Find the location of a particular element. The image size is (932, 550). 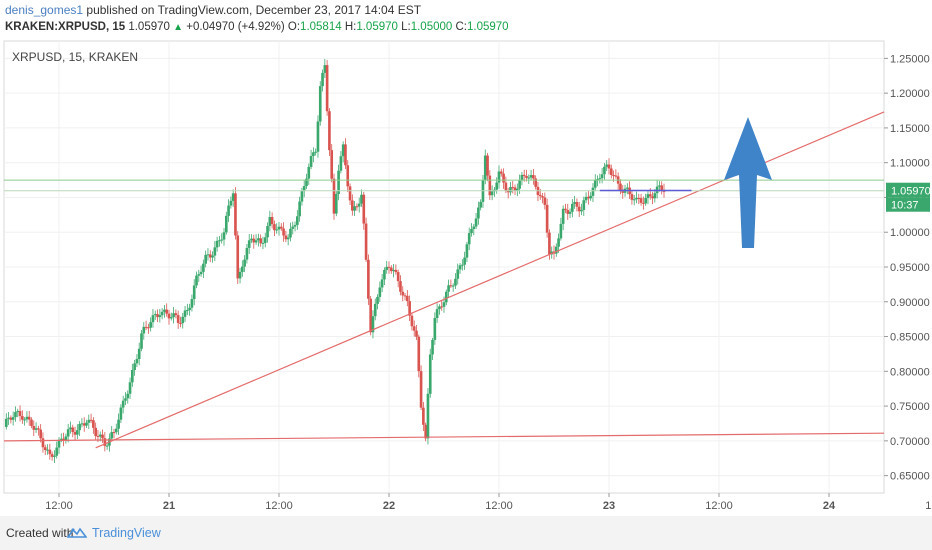

price-label-text: 1.05970 is located at coordinates (911, 192).